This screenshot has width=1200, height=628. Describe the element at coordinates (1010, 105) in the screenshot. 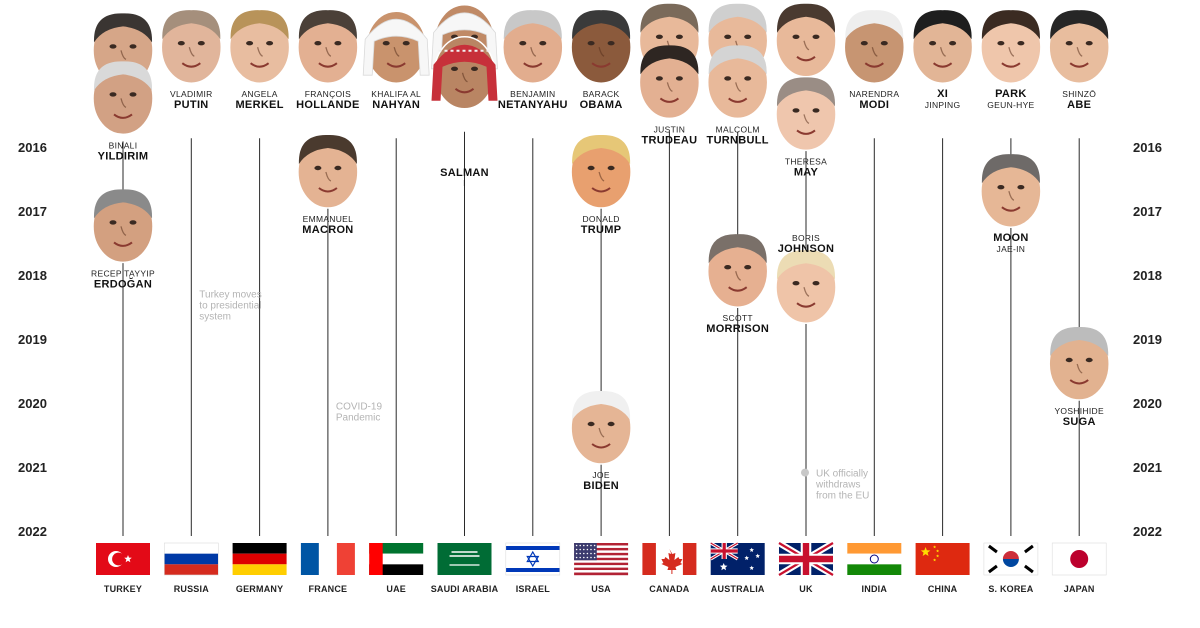

I see `leader-last-name: GEUN-HYE` at that location.